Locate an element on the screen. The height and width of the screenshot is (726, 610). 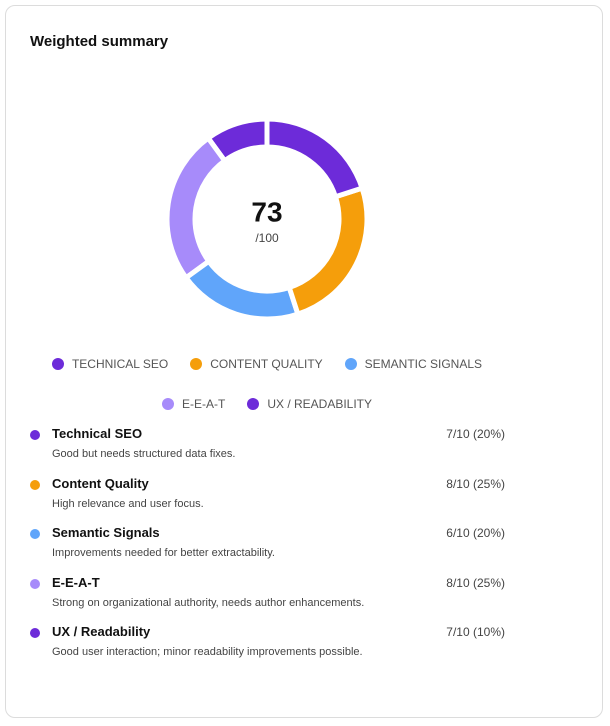
legend-entry: UX / READABILITY is located at coordinates (309, 404).